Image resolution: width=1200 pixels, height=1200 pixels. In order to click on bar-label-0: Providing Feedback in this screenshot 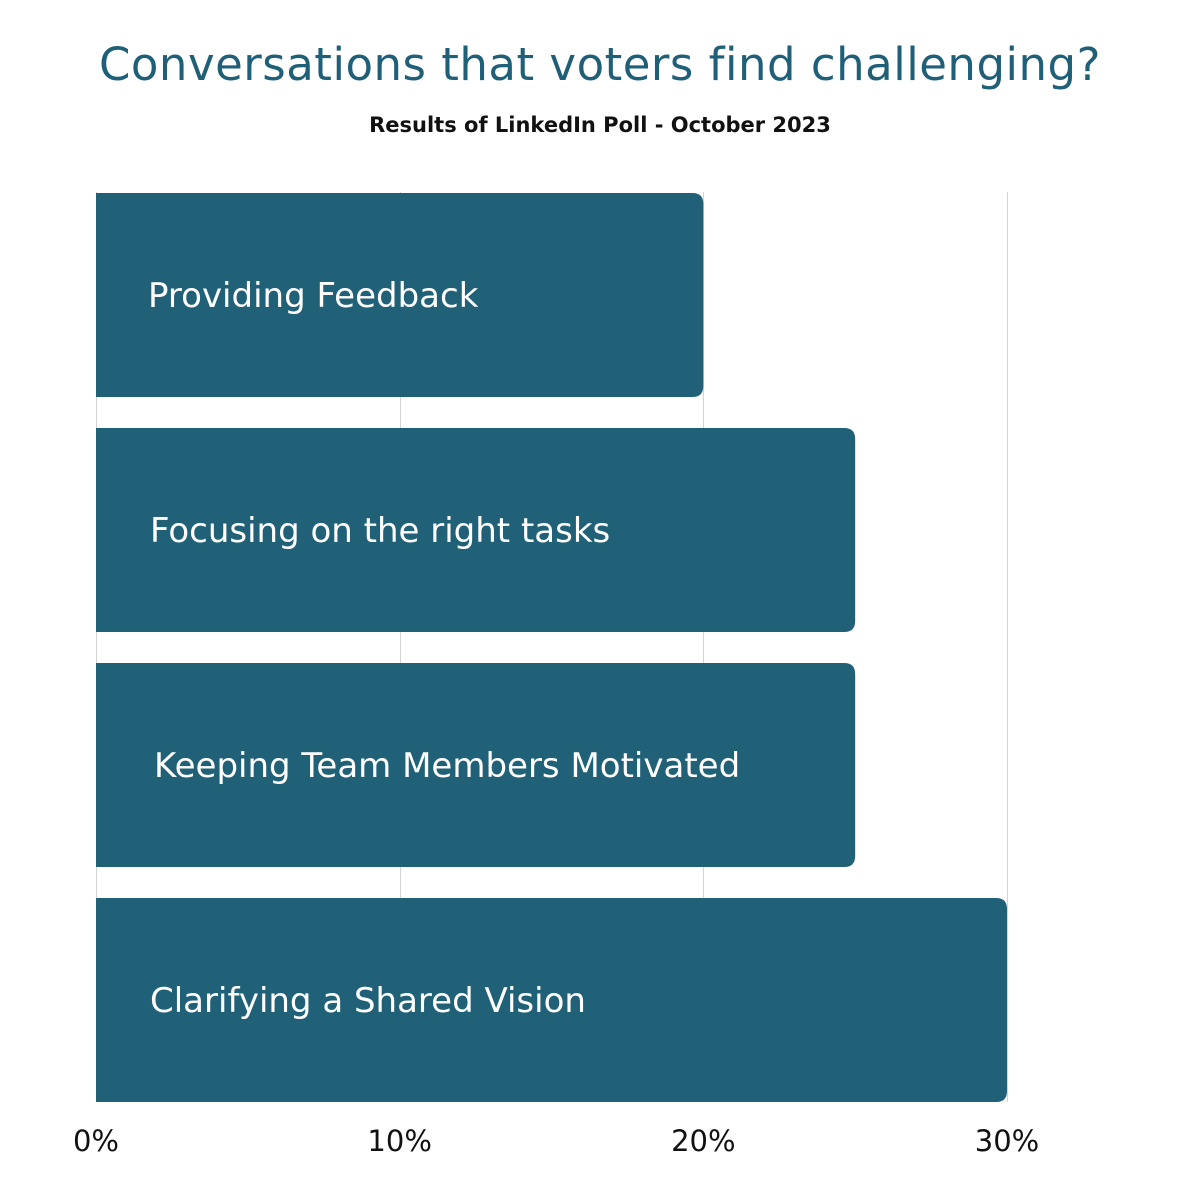, I will do `click(313, 296)`.